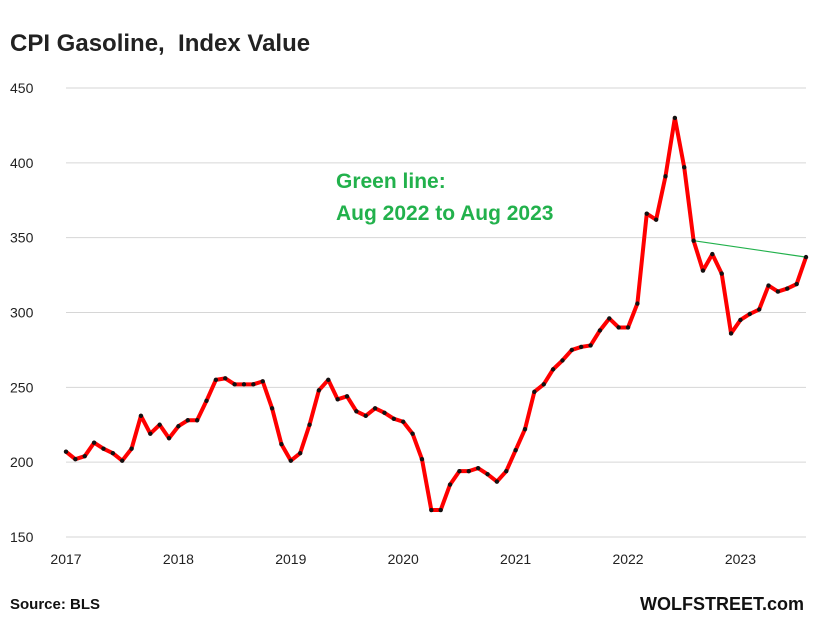 This screenshot has height=638, width=813. I want to click on y-tick-label: 300, so click(22, 313).